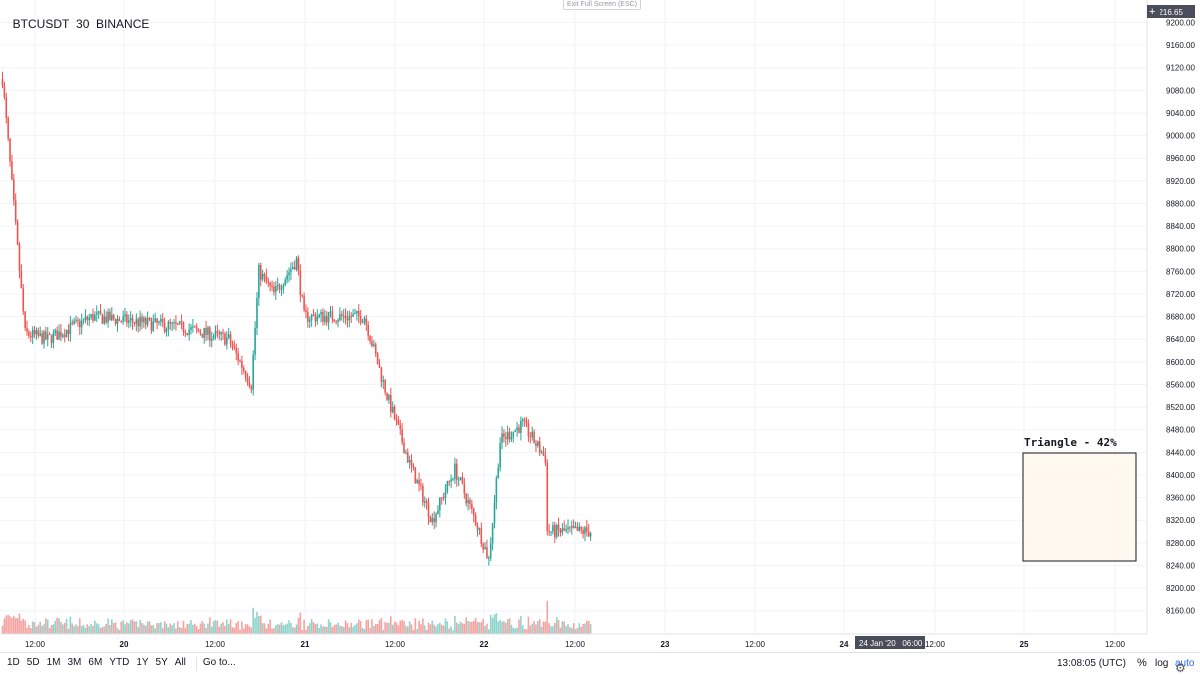 The image size is (1200, 676). Describe the element at coordinates (74, 662) in the screenshot. I see `range-3m-button: 3M` at that location.